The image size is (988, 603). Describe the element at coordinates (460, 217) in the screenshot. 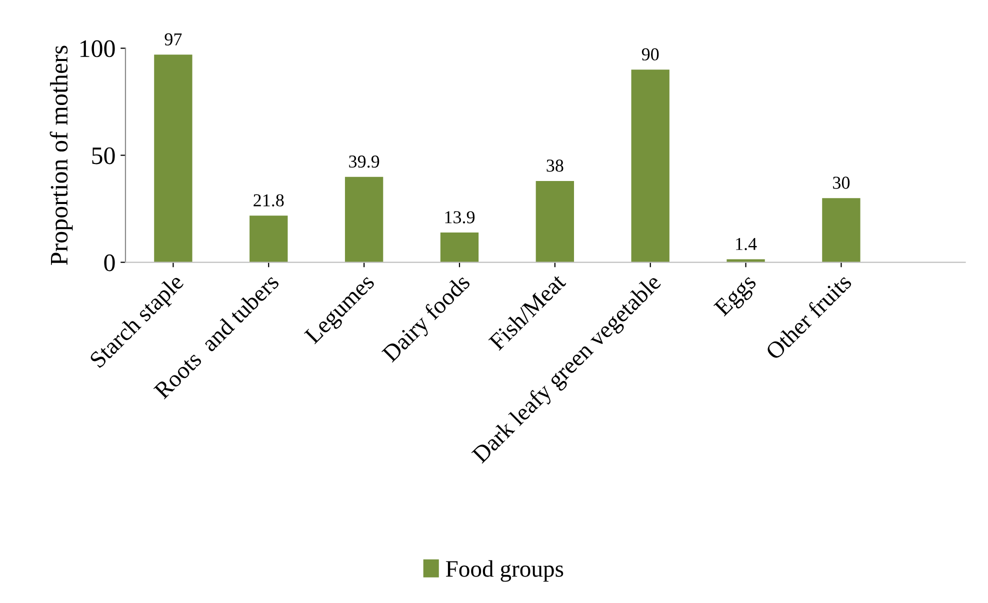

I see `data-label: 13.9` at that location.